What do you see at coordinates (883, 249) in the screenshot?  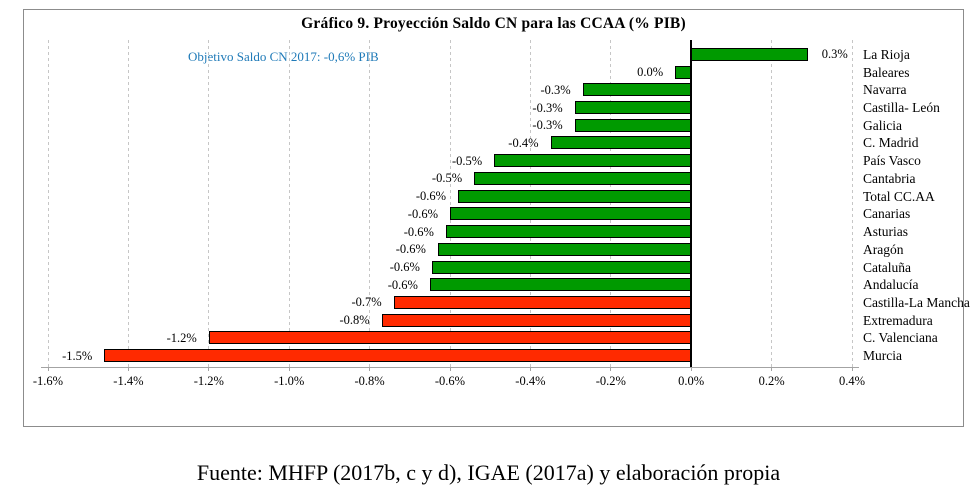 I see `category-label: Aragón` at bounding box center [883, 249].